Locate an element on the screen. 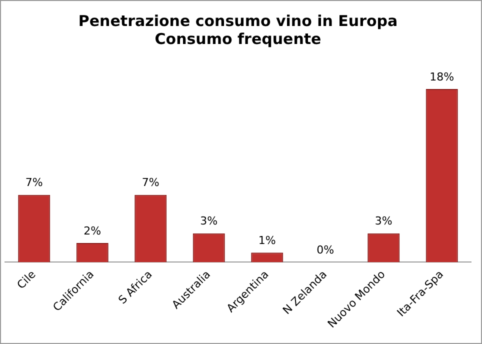 The width and height of the screenshot is (482, 344). data-label: 18% is located at coordinates (442, 77).